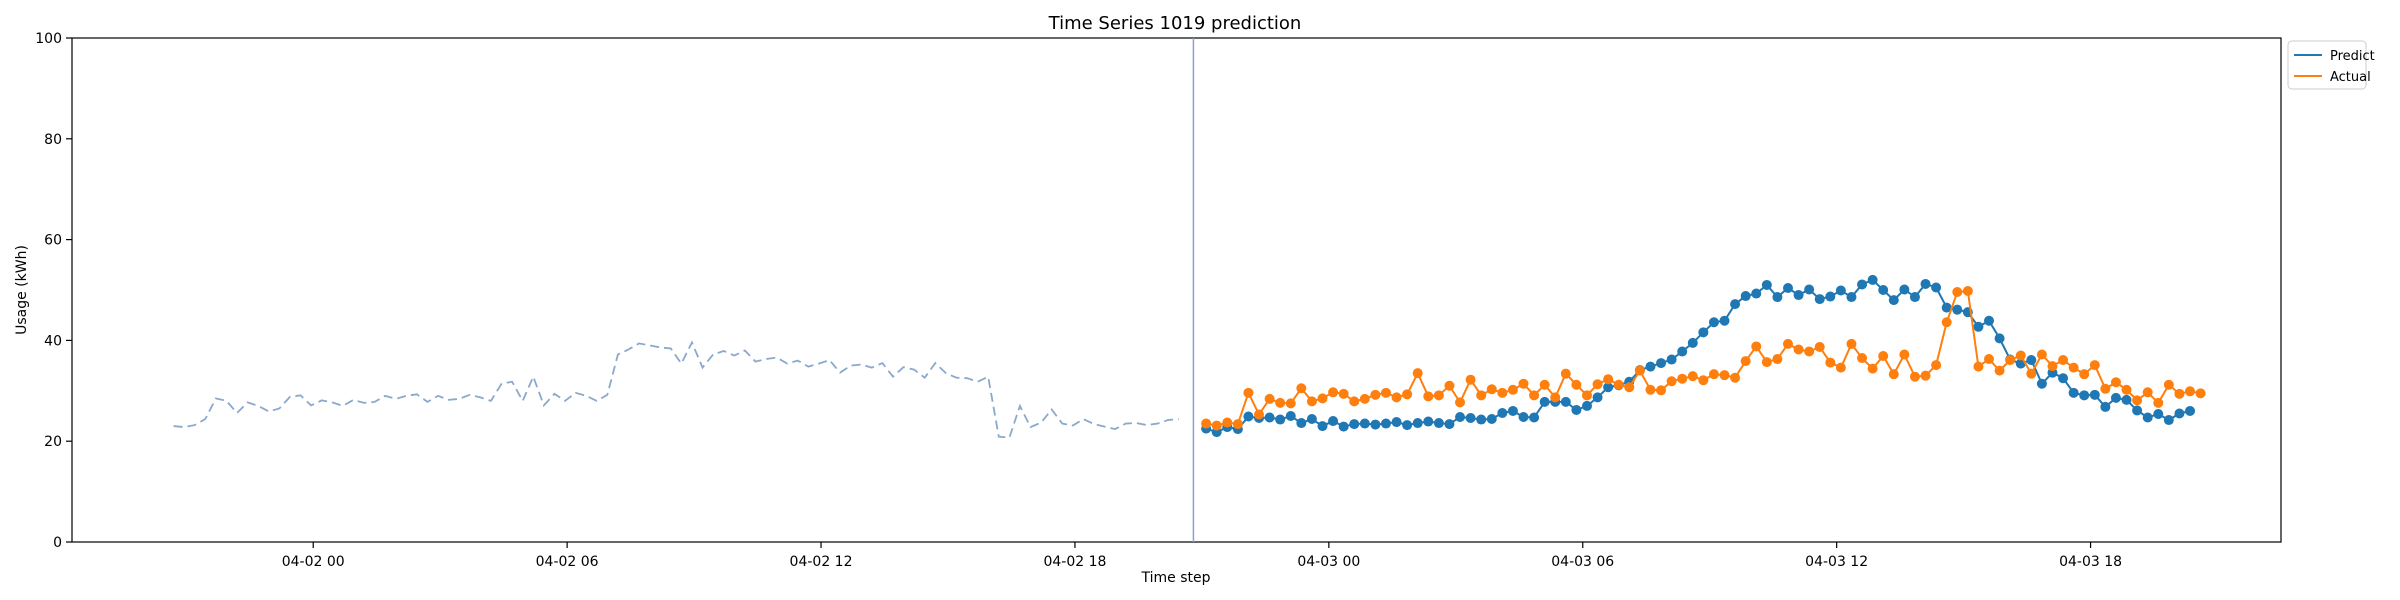 This screenshot has height=600, width=2400. What do you see at coordinates (2352, 56) in the screenshot?
I see `legend-predict-label: Predict` at bounding box center [2352, 56].